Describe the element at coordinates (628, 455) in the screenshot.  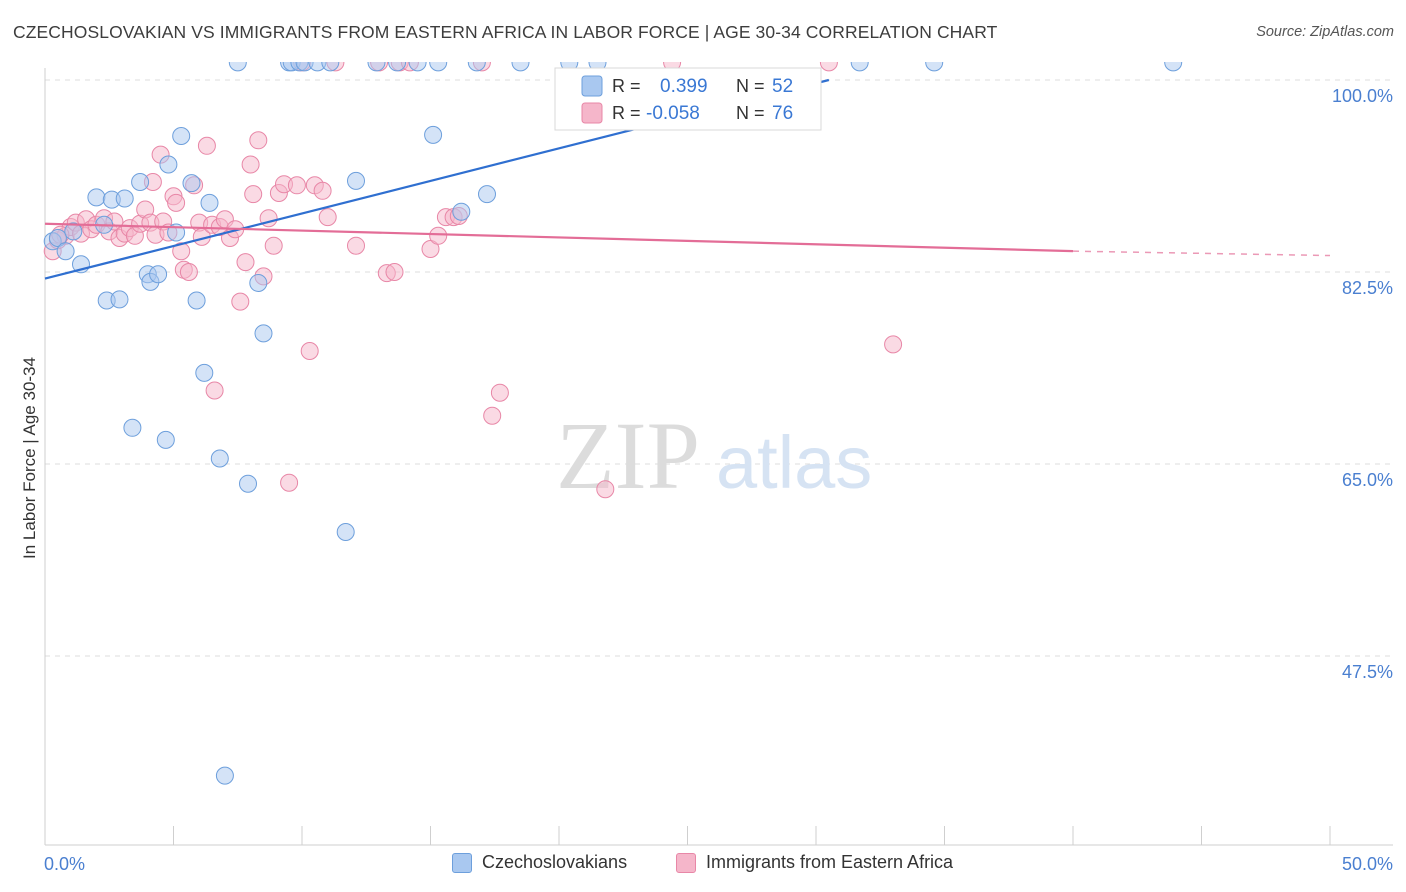
I see `watermark-zip: ZIP` at that location.